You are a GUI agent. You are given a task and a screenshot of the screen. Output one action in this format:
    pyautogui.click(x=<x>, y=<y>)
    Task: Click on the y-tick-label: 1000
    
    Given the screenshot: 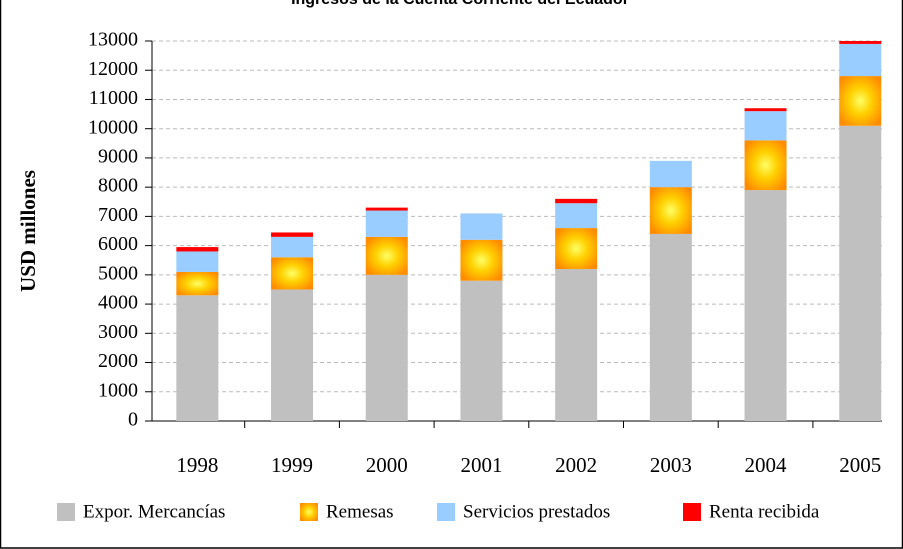 What is the action you would take?
    pyautogui.click(x=118, y=390)
    